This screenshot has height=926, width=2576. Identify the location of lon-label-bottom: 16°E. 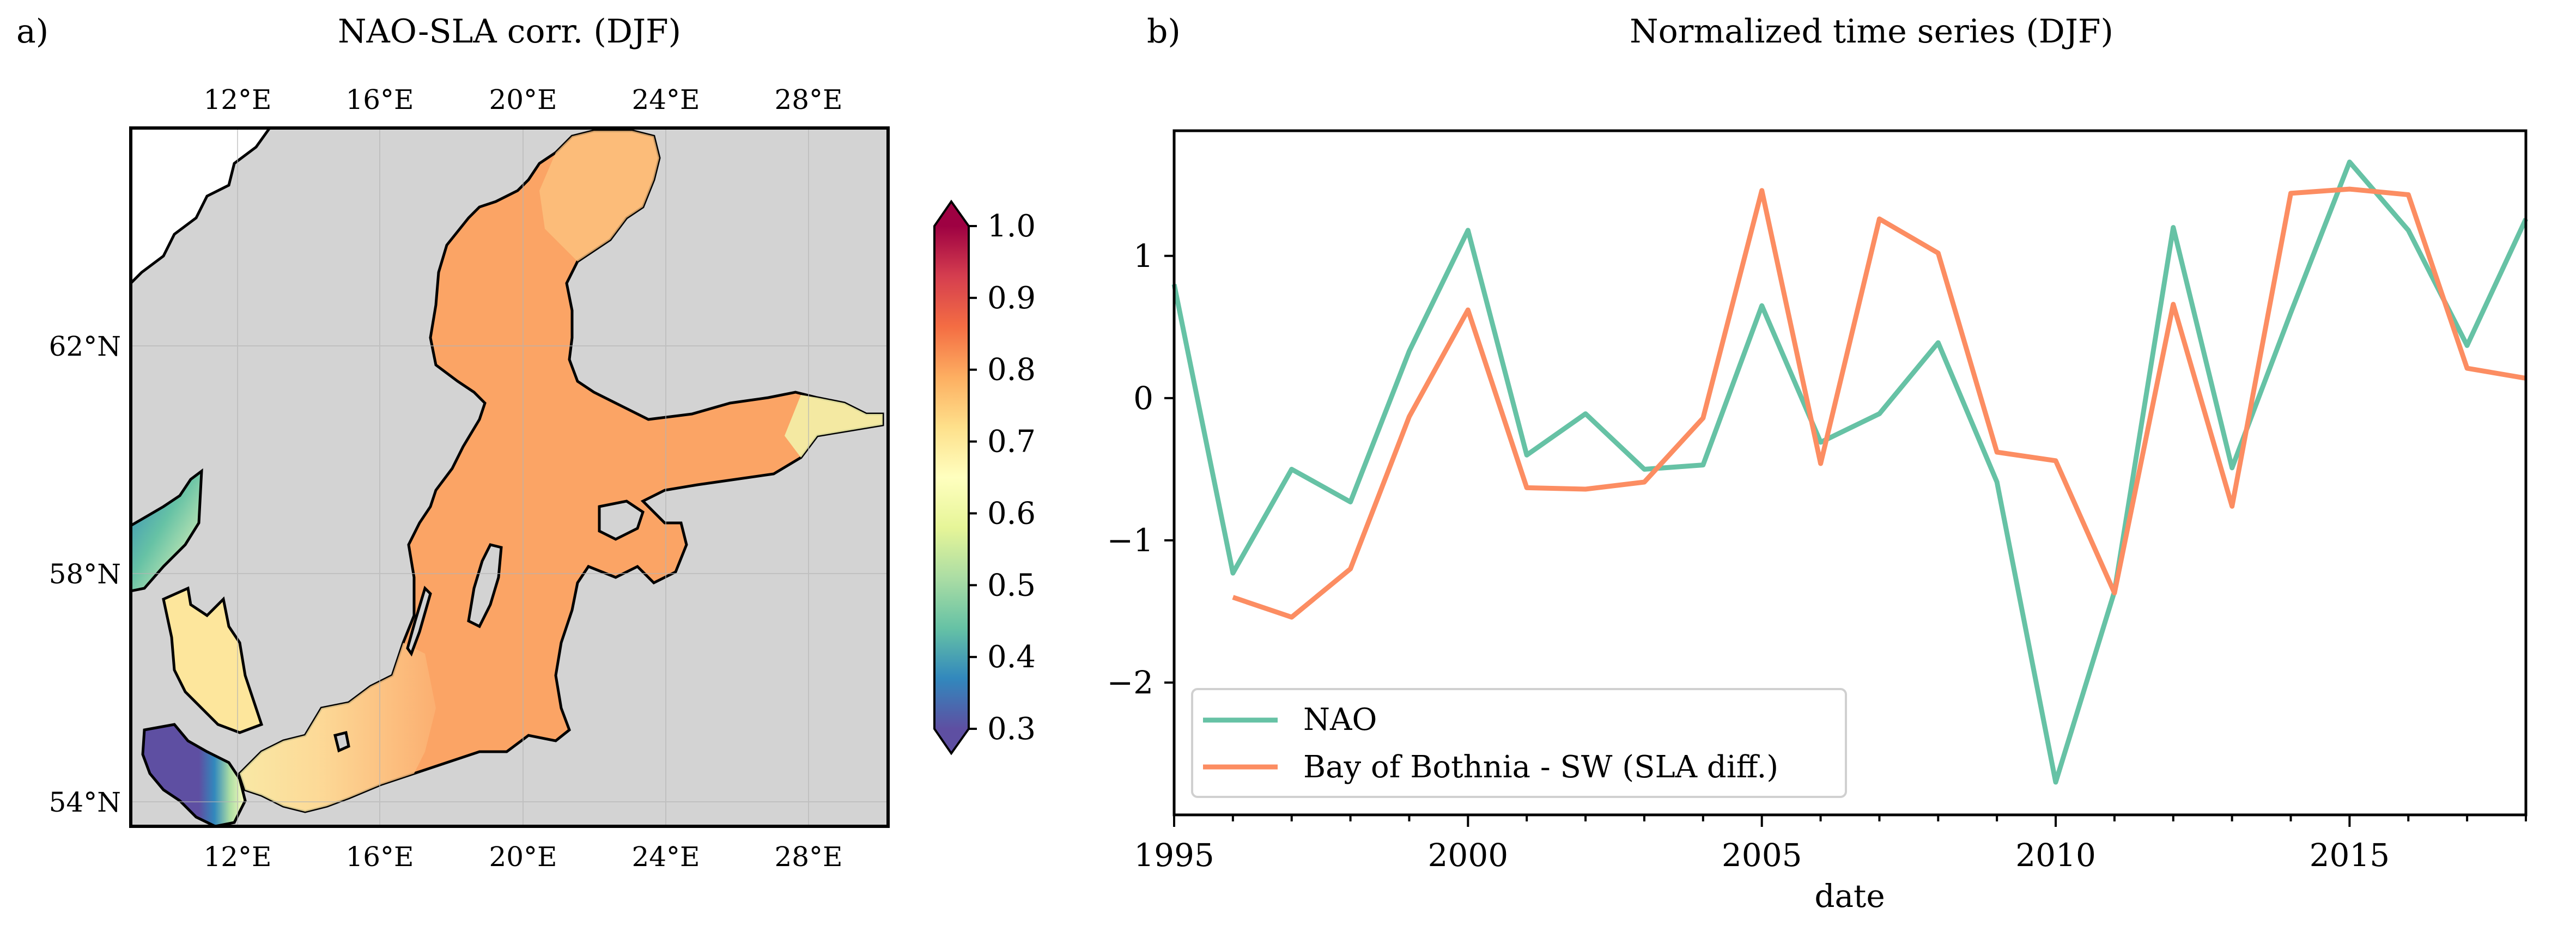
(379, 857).